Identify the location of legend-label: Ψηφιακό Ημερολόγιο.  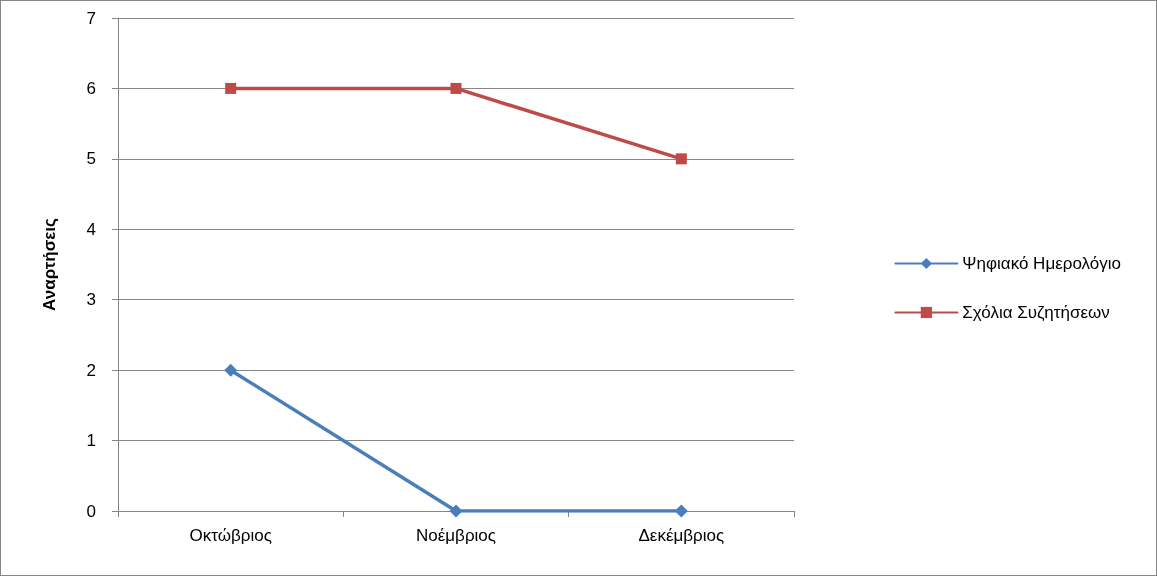
(1041, 263).